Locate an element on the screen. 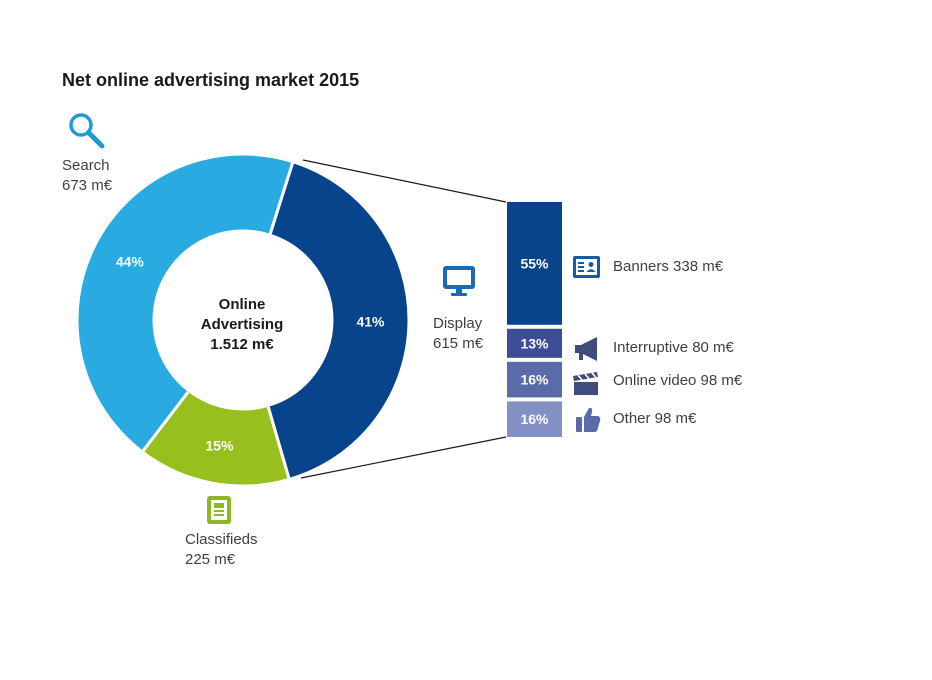  legend-online-video: Online video 98 m€ is located at coordinates (678, 380).